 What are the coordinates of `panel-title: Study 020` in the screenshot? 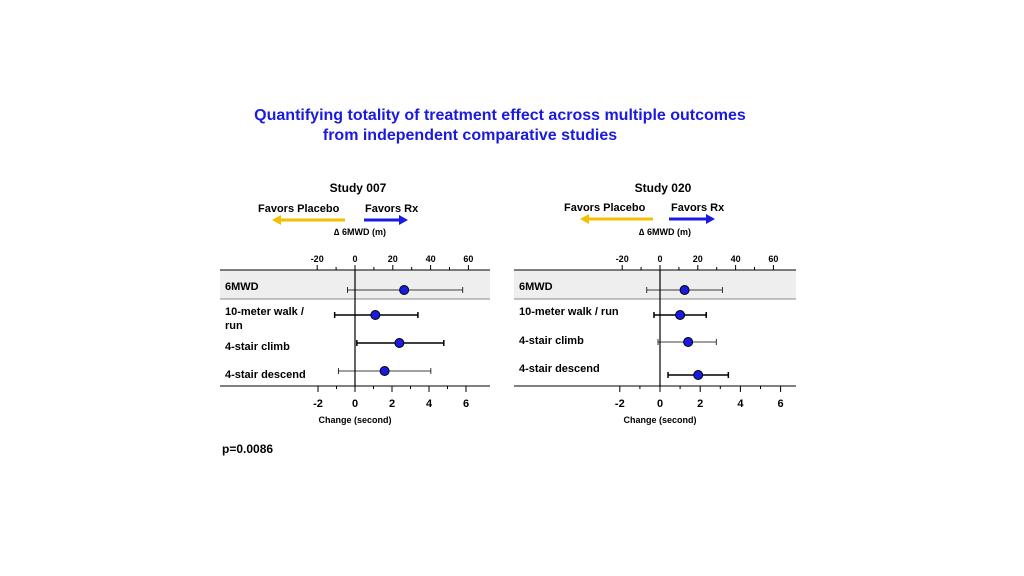 It's located at (663, 188).